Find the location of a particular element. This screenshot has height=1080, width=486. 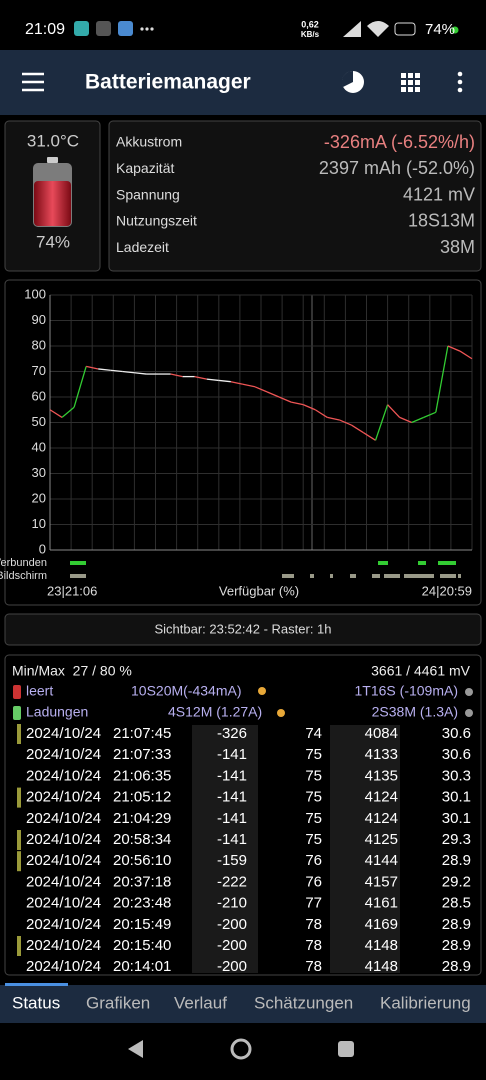

menu-button is located at coordinates (33, 82).